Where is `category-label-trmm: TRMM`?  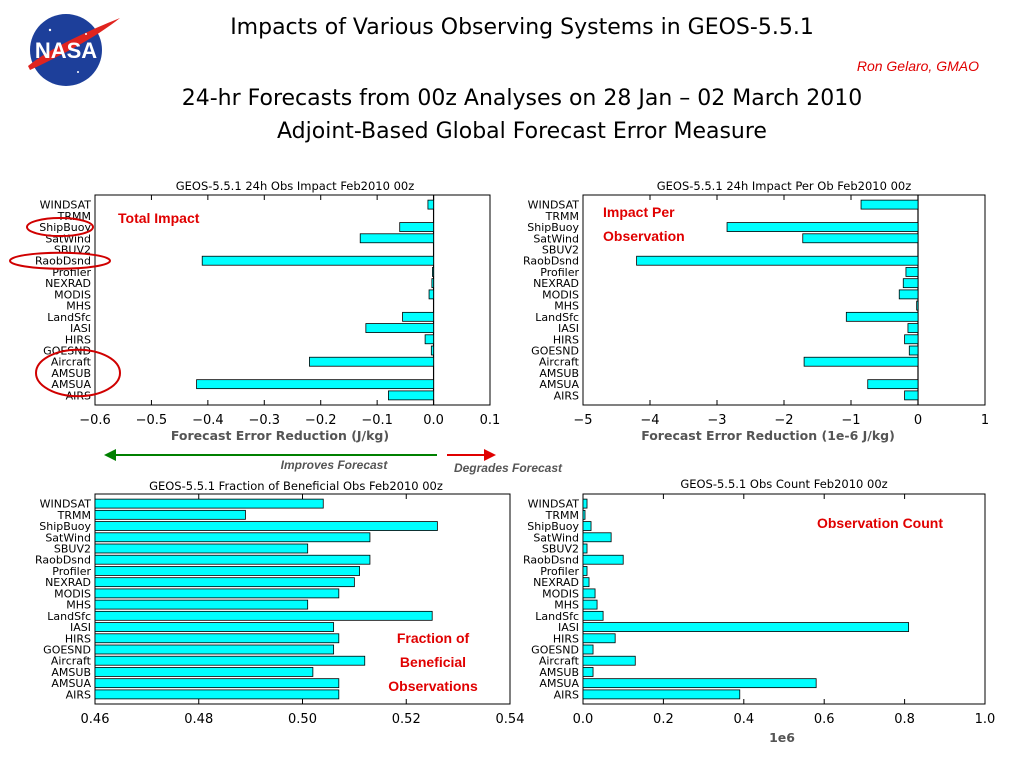 category-label-trmm: TRMM is located at coordinates (562, 515).